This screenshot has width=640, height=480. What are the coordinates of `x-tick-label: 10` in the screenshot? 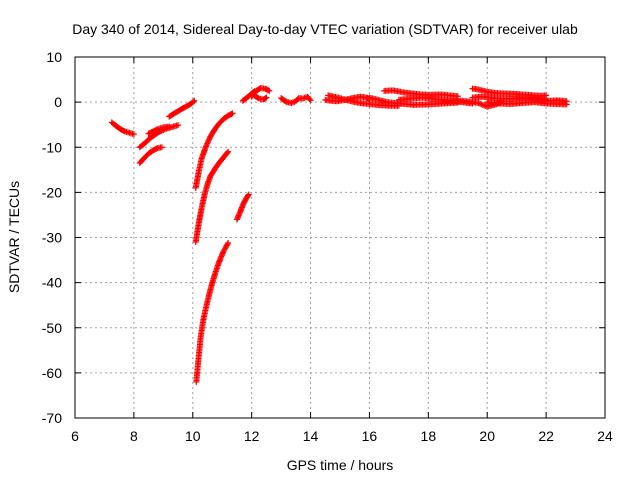 It's located at (193, 436).